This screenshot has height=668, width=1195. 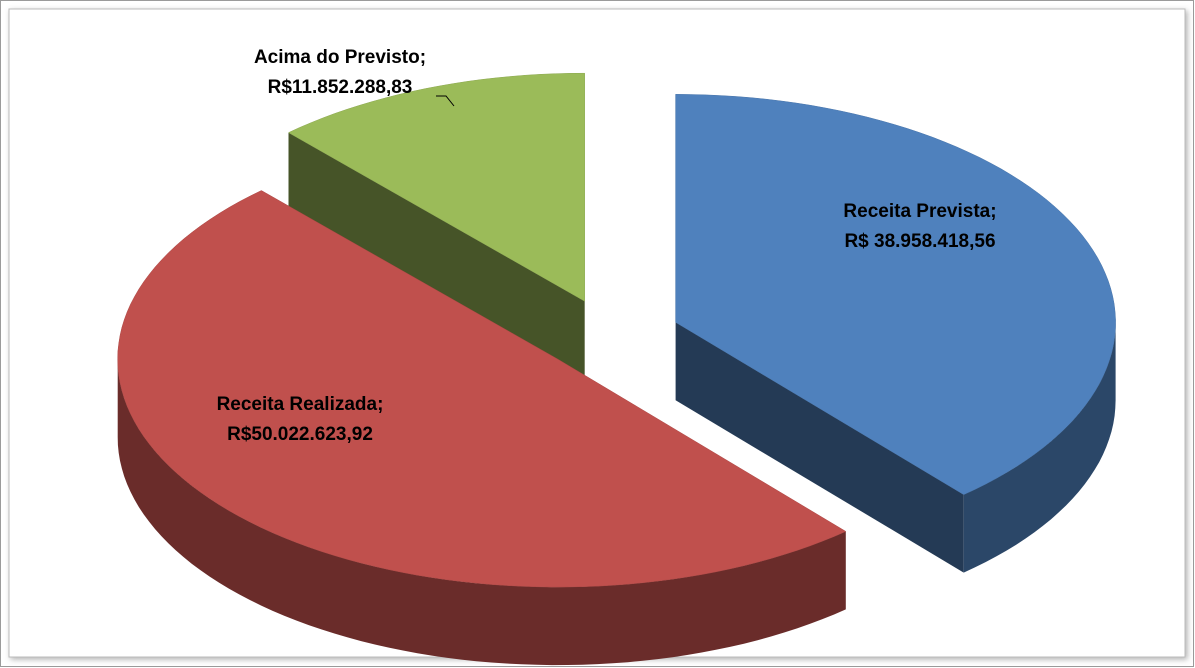 I want to click on slice-rim, so click(x=1039, y=447).